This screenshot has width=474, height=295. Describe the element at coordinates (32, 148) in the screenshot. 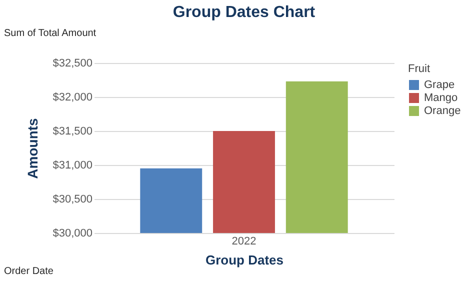

I see `y-axis-title: Amounts` at that location.